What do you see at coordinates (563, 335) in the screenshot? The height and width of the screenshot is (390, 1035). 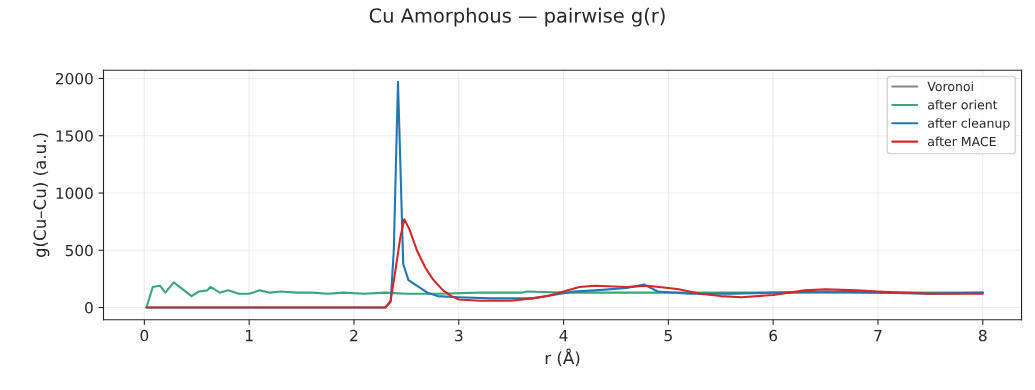 I see `x-tick-label: 4` at bounding box center [563, 335].